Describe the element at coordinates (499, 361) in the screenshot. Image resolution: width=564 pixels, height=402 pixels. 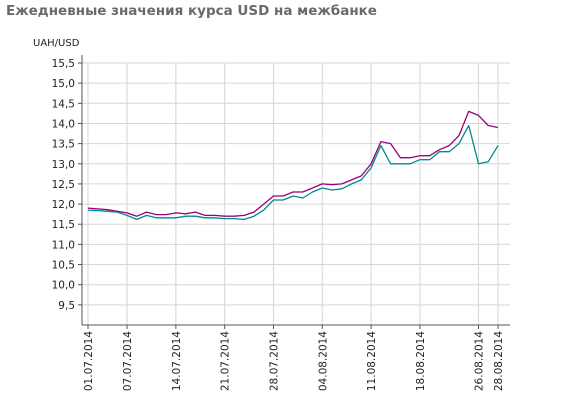
I see `x-tick-label: 28.08.2014` at that location.